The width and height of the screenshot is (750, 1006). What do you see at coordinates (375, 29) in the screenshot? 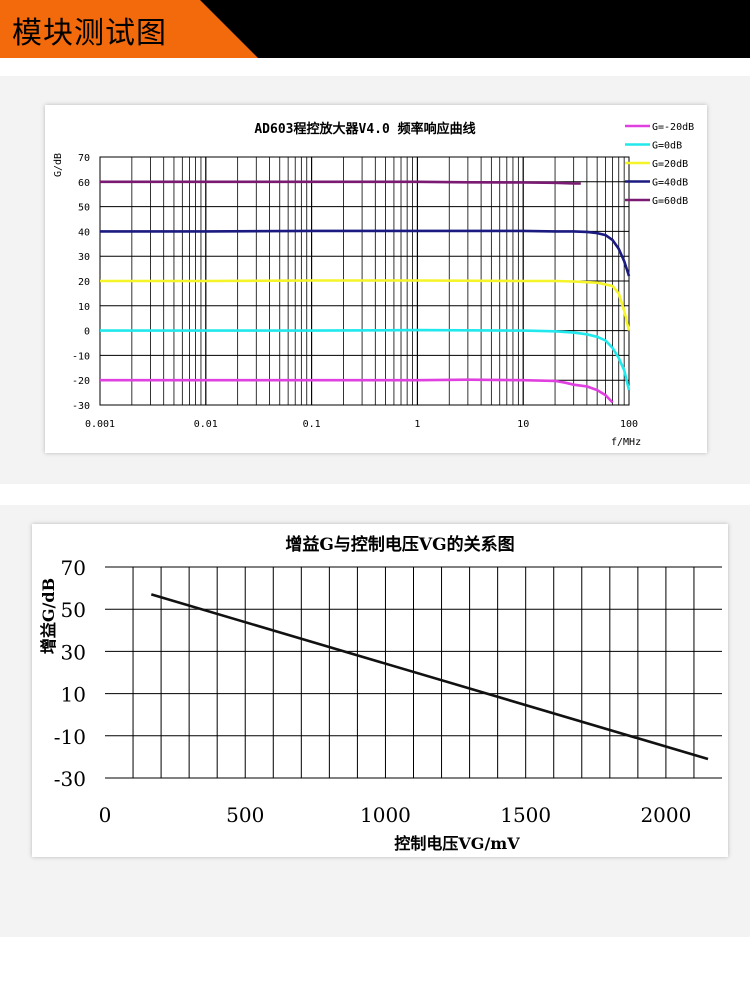
I see `header-bar: 模块测试图` at bounding box center [375, 29].